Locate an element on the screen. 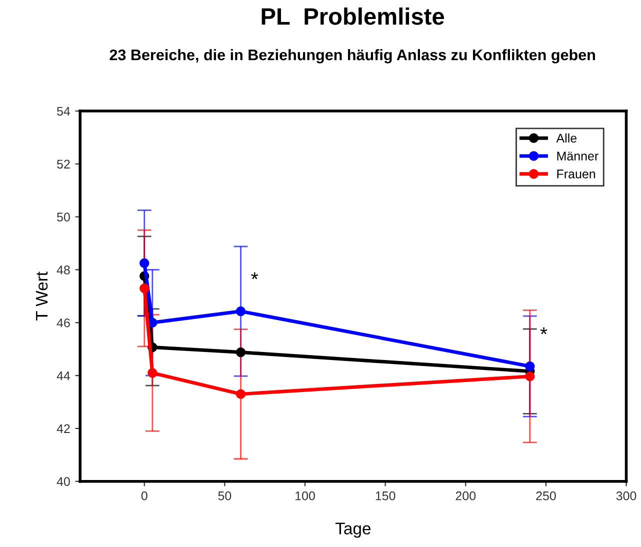 This screenshot has width=641, height=547. chart-title: PL Problemliste is located at coordinates (353, 16).